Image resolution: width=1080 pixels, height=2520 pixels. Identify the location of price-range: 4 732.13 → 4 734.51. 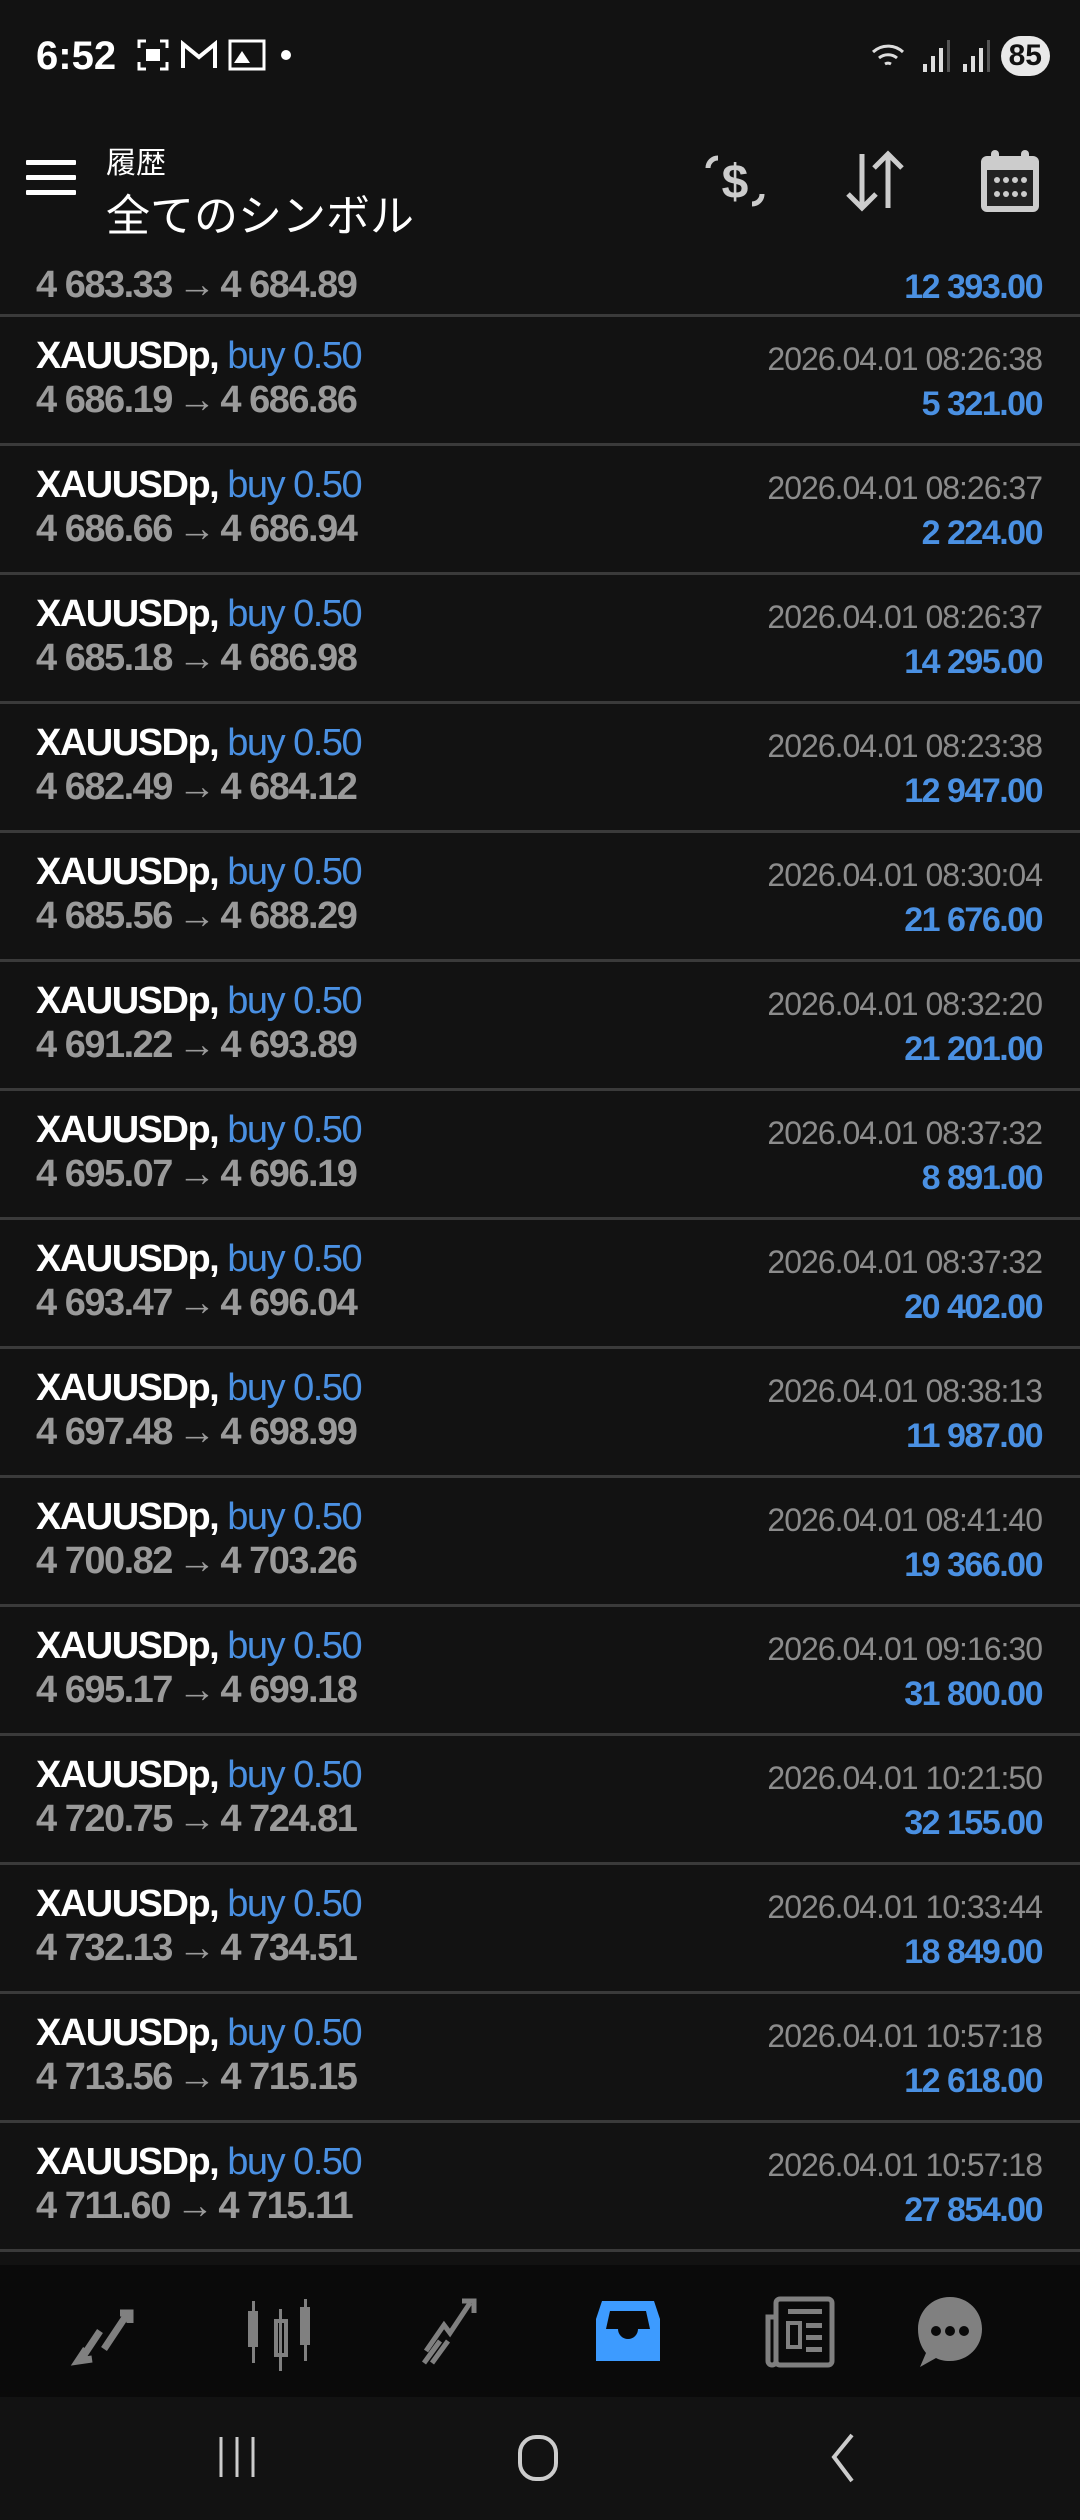
(197, 1948).